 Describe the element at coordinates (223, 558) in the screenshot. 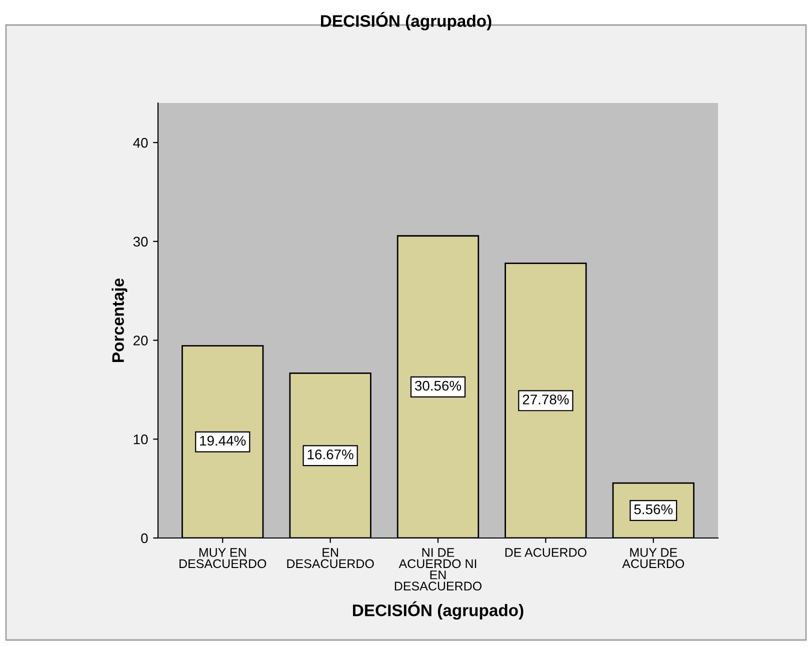

I see `x-tick-label: MUY EN DESACUERDO` at that location.